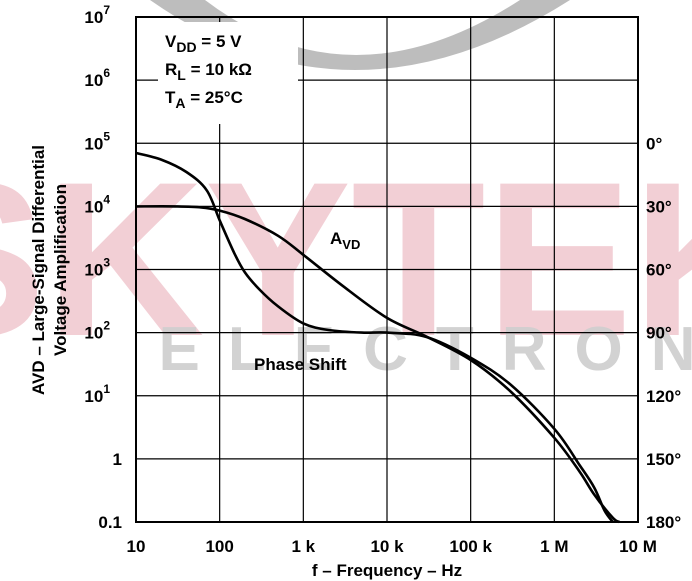 The height and width of the screenshot is (581, 692). What do you see at coordinates (554, 546) in the screenshot?
I see `x-tick-label: 1 M` at bounding box center [554, 546].